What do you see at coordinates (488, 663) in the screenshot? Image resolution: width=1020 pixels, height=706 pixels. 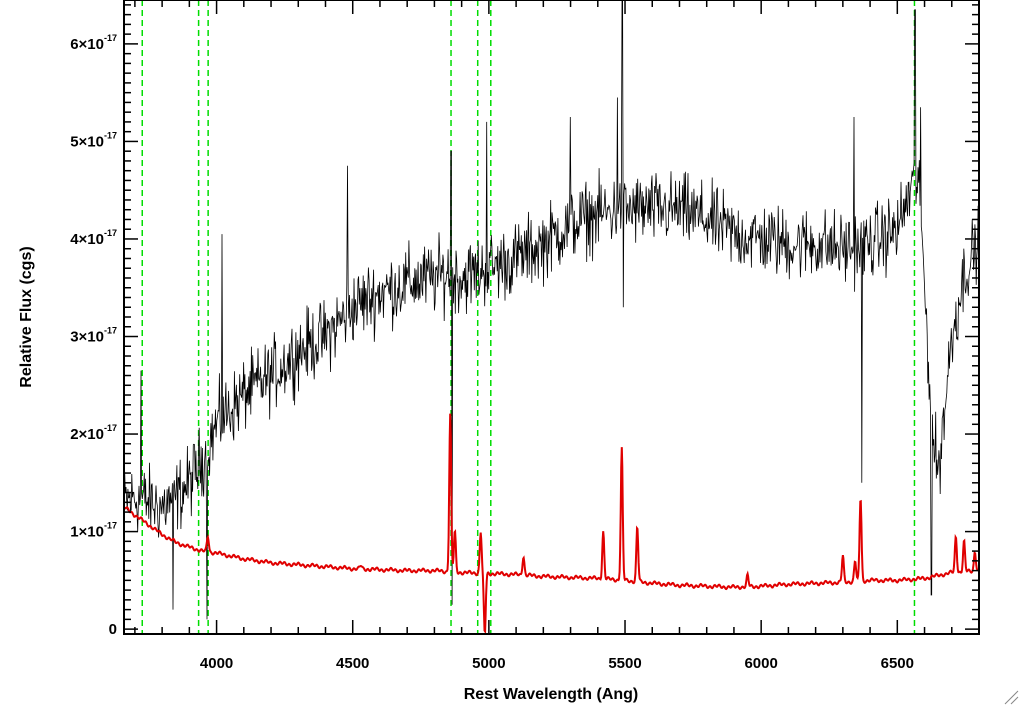 I see `x-tick-label: 5000` at bounding box center [488, 663].